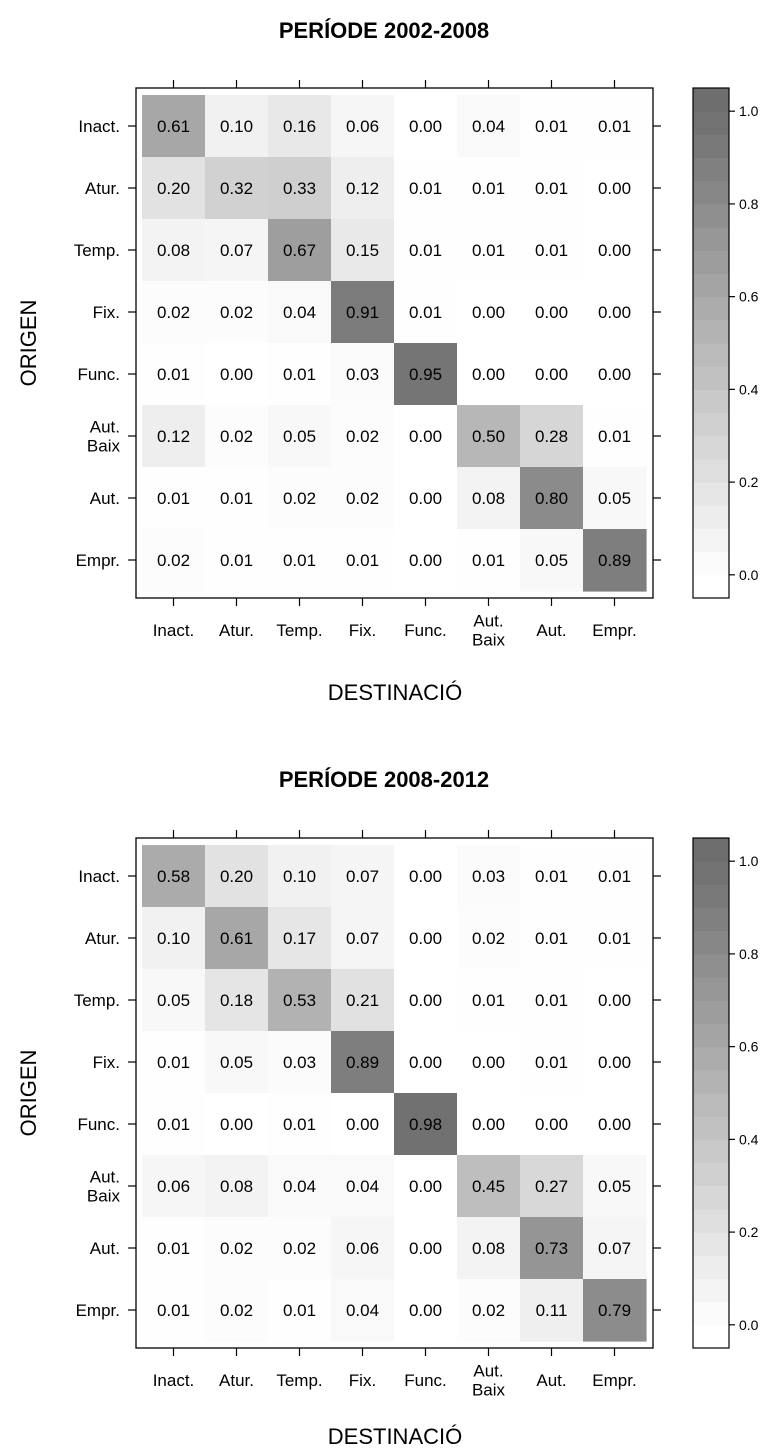 Image resolution: width=768 pixels, height=1454 pixels. Describe the element at coordinates (749, 111) in the screenshot. I see `colorbar-tick-label: 1.0` at that location.